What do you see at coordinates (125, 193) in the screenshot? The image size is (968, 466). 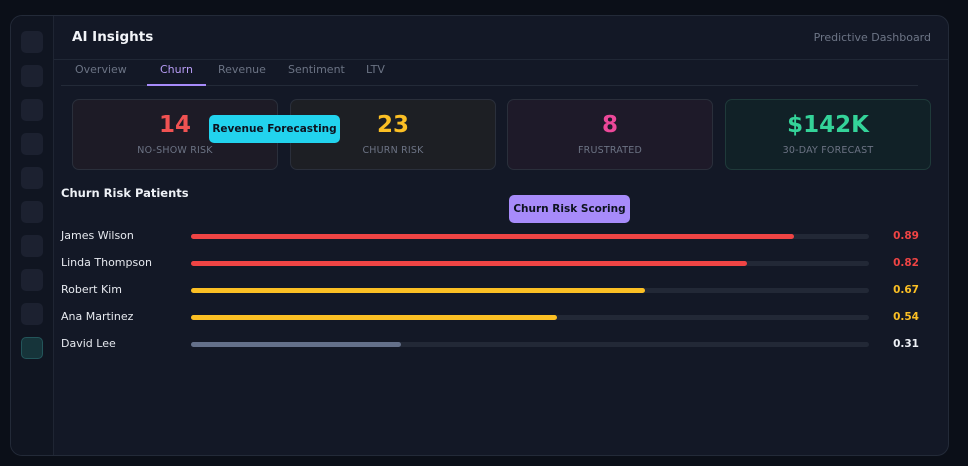 I see `section-title: Churn Risk Patients` at bounding box center [125, 193].